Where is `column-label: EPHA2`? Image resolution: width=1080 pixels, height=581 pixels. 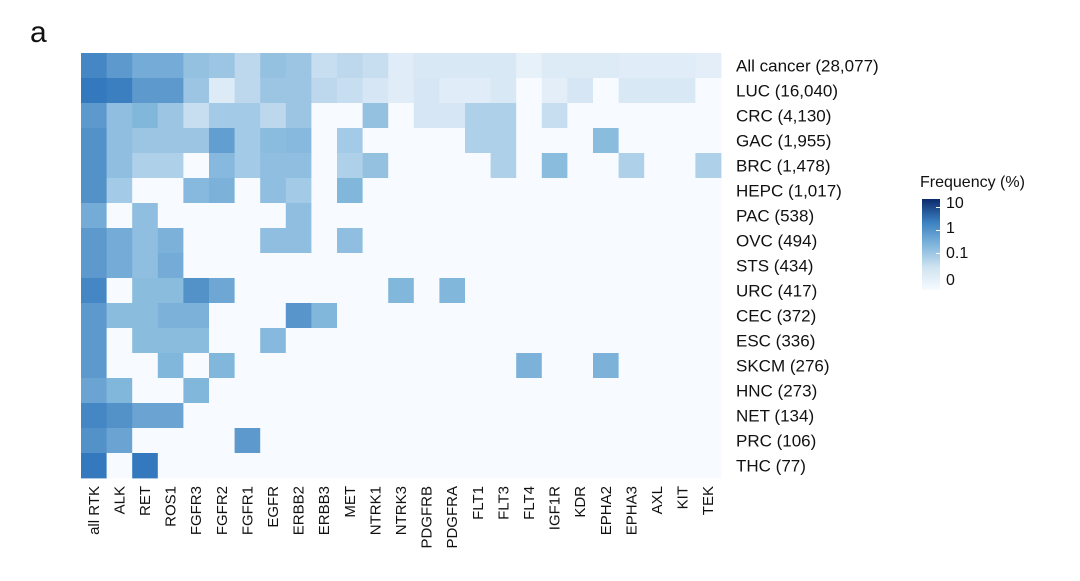
column-label: EPHA2 is located at coordinates (606, 510).